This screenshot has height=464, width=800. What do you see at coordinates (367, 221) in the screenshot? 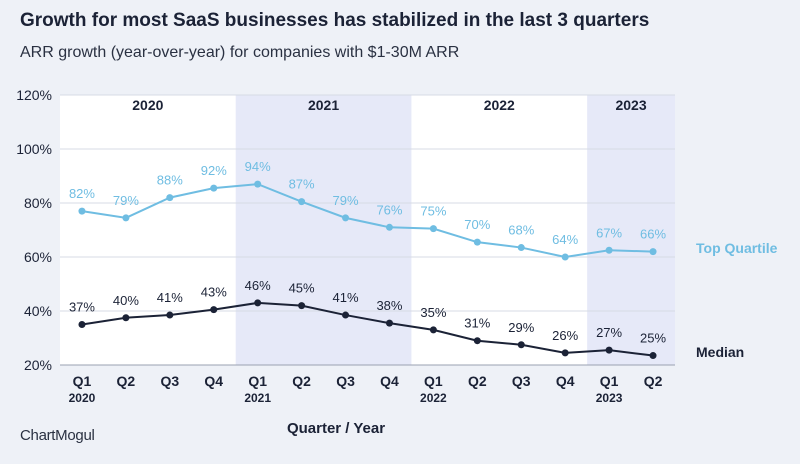
I see `series-line-top-quartile` at bounding box center [367, 221].